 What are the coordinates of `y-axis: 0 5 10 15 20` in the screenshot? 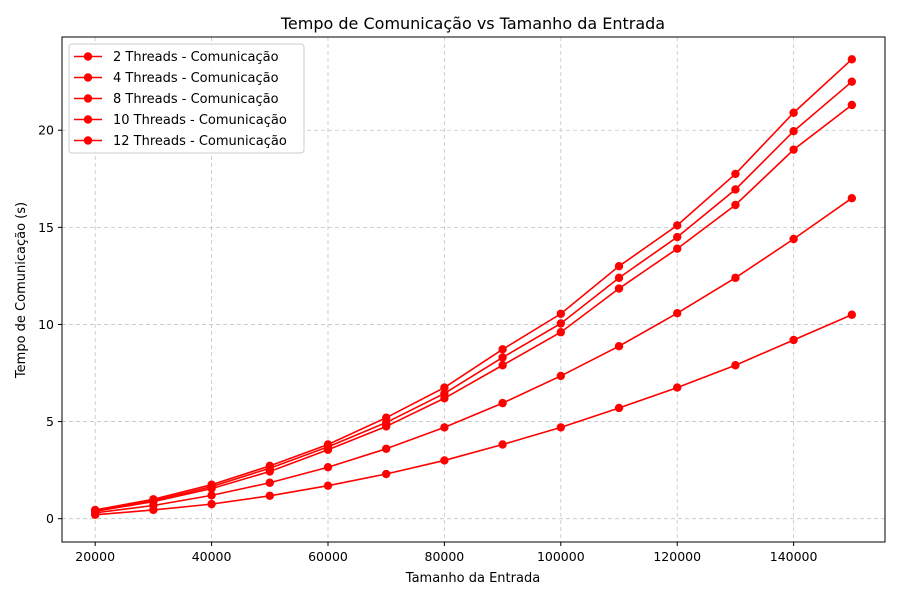 It's located at (50, 324).